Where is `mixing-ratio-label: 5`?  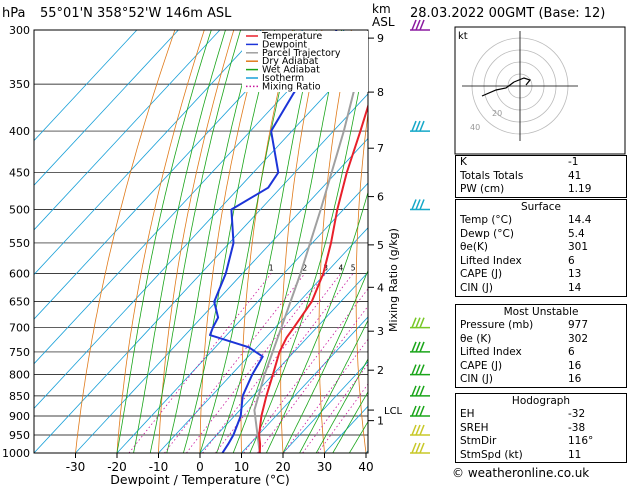
mixing-ratio-label: 5 is located at coordinates (353, 268).